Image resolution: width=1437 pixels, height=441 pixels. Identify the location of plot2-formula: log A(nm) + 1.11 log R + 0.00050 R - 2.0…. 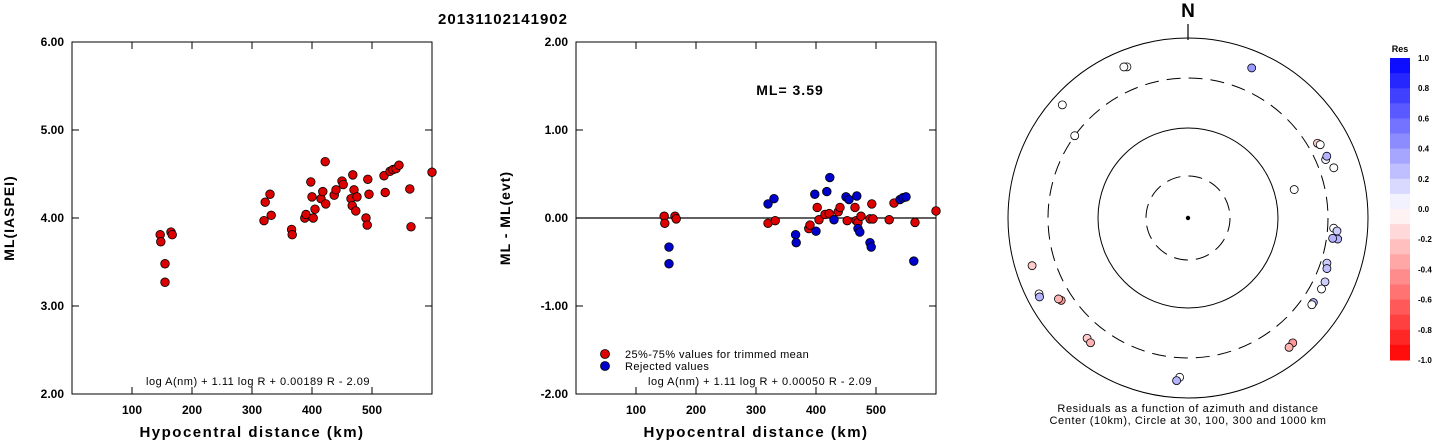
(760, 382).